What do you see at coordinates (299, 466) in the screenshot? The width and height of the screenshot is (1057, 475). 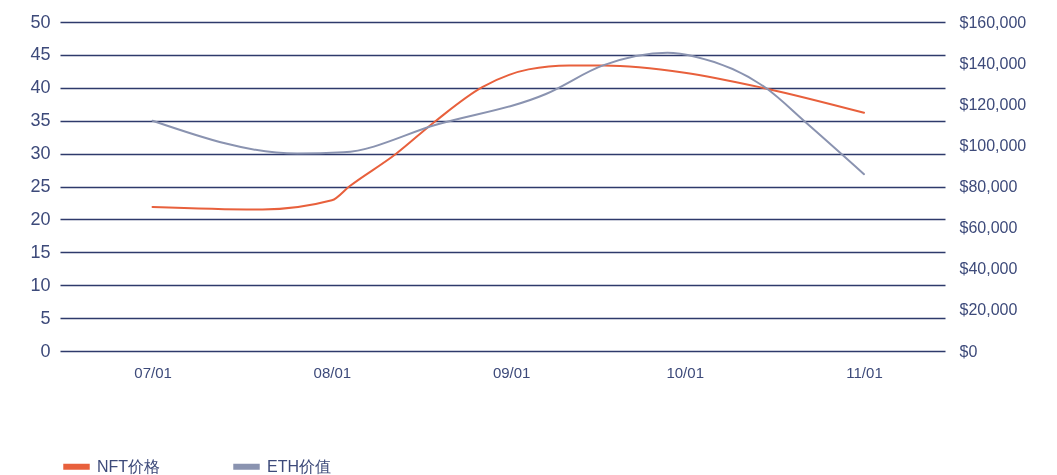 I see `legend-label: ETH价值` at bounding box center [299, 466].